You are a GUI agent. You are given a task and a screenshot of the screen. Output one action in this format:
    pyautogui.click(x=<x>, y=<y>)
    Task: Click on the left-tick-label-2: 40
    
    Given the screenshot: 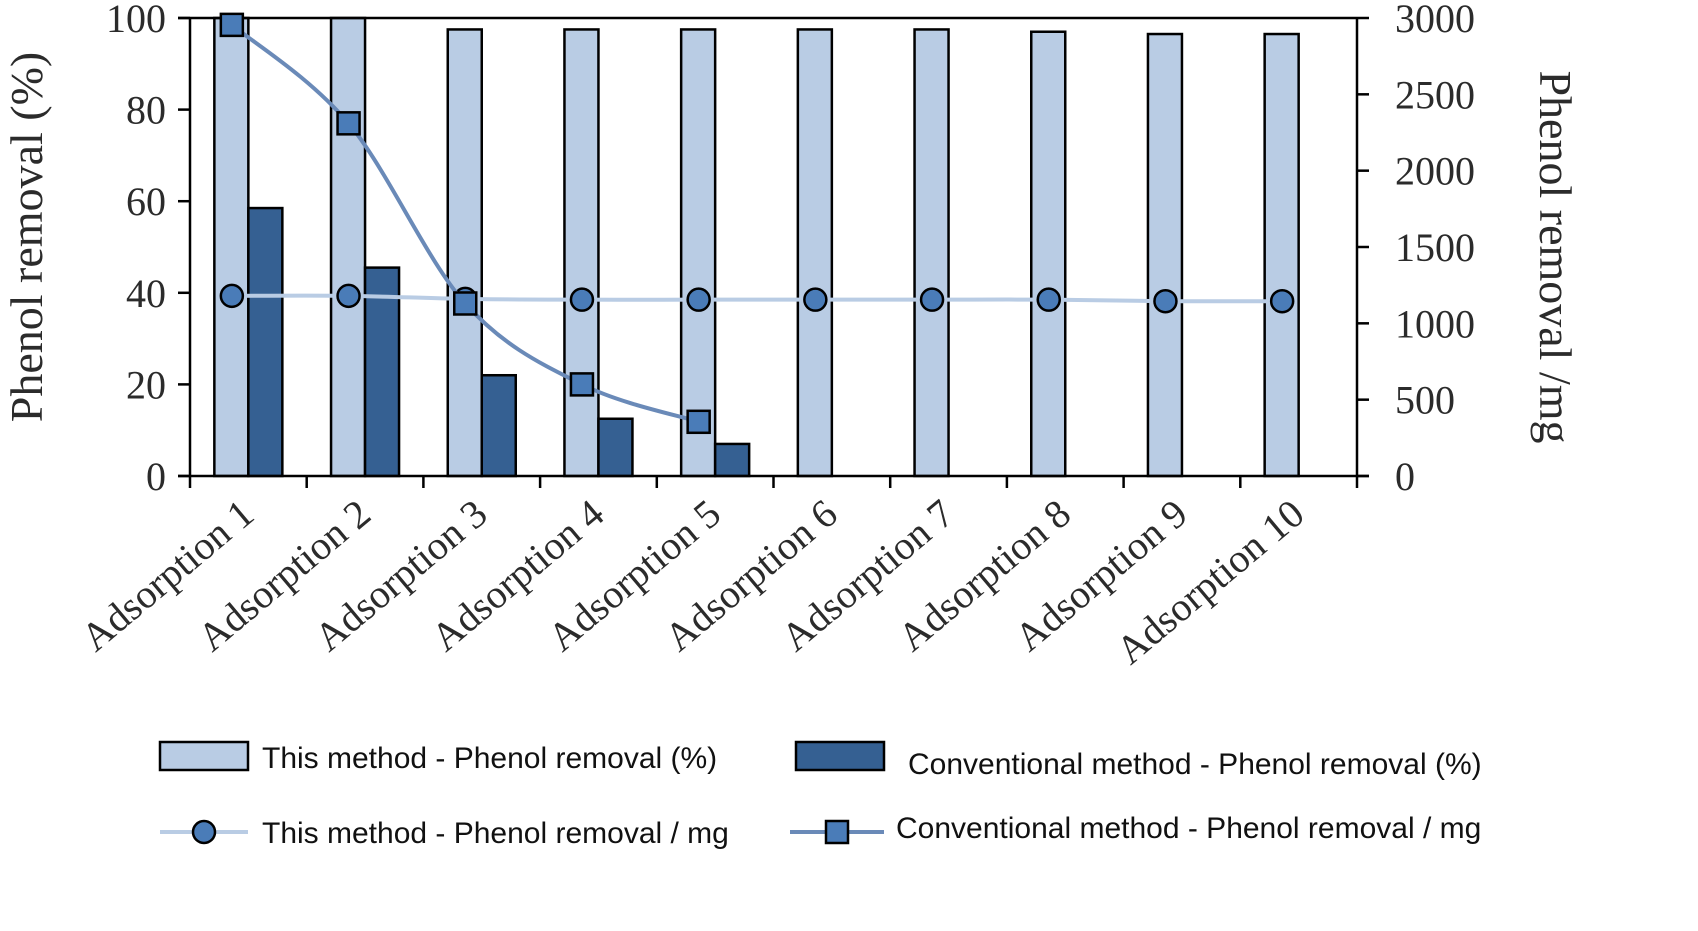 What is the action you would take?
    pyautogui.click(x=146, y=293)
    